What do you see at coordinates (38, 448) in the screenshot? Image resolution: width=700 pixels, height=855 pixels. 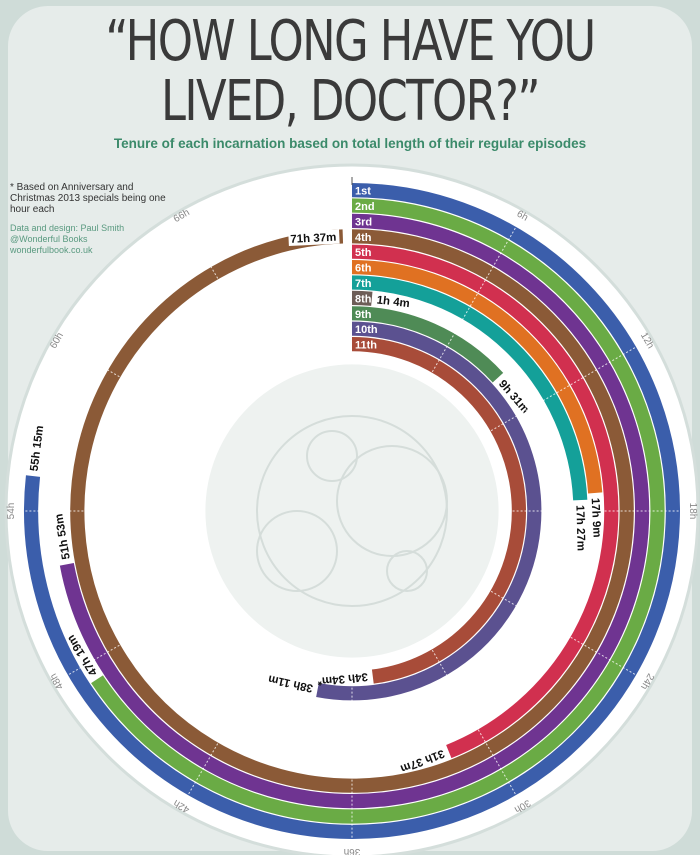 I see `value-label-1st: 55h 15m` at bounding box center [38, 448].